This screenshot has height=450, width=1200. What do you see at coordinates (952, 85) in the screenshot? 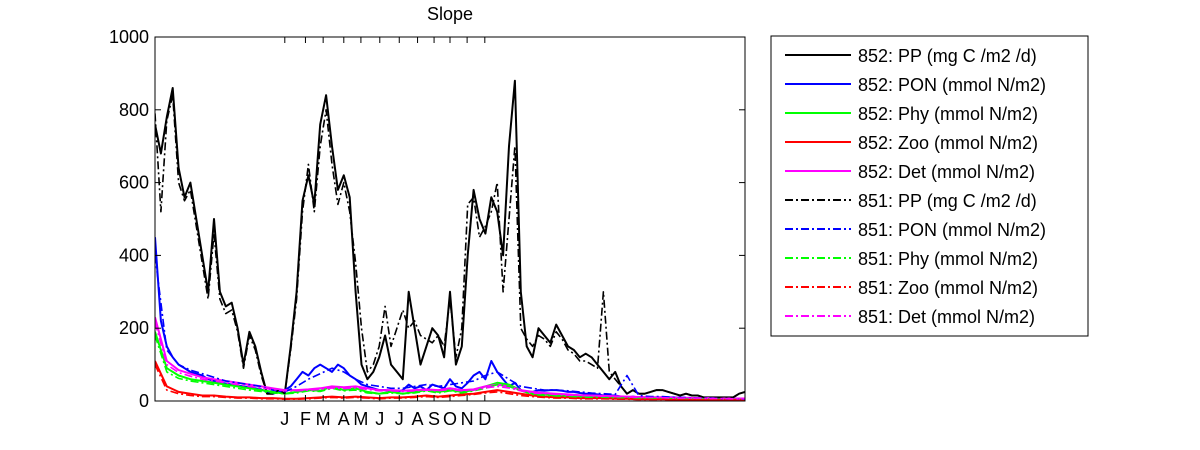
I see `legend-label: 852: PON (mmol N/m2)` at bounding box center [952, 85].